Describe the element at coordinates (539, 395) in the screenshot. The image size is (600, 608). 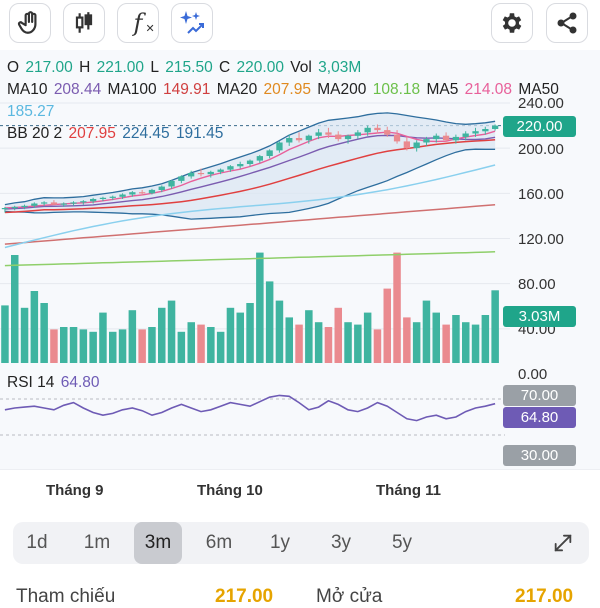
I see `rsi-70-badge: 70.00` at that location.